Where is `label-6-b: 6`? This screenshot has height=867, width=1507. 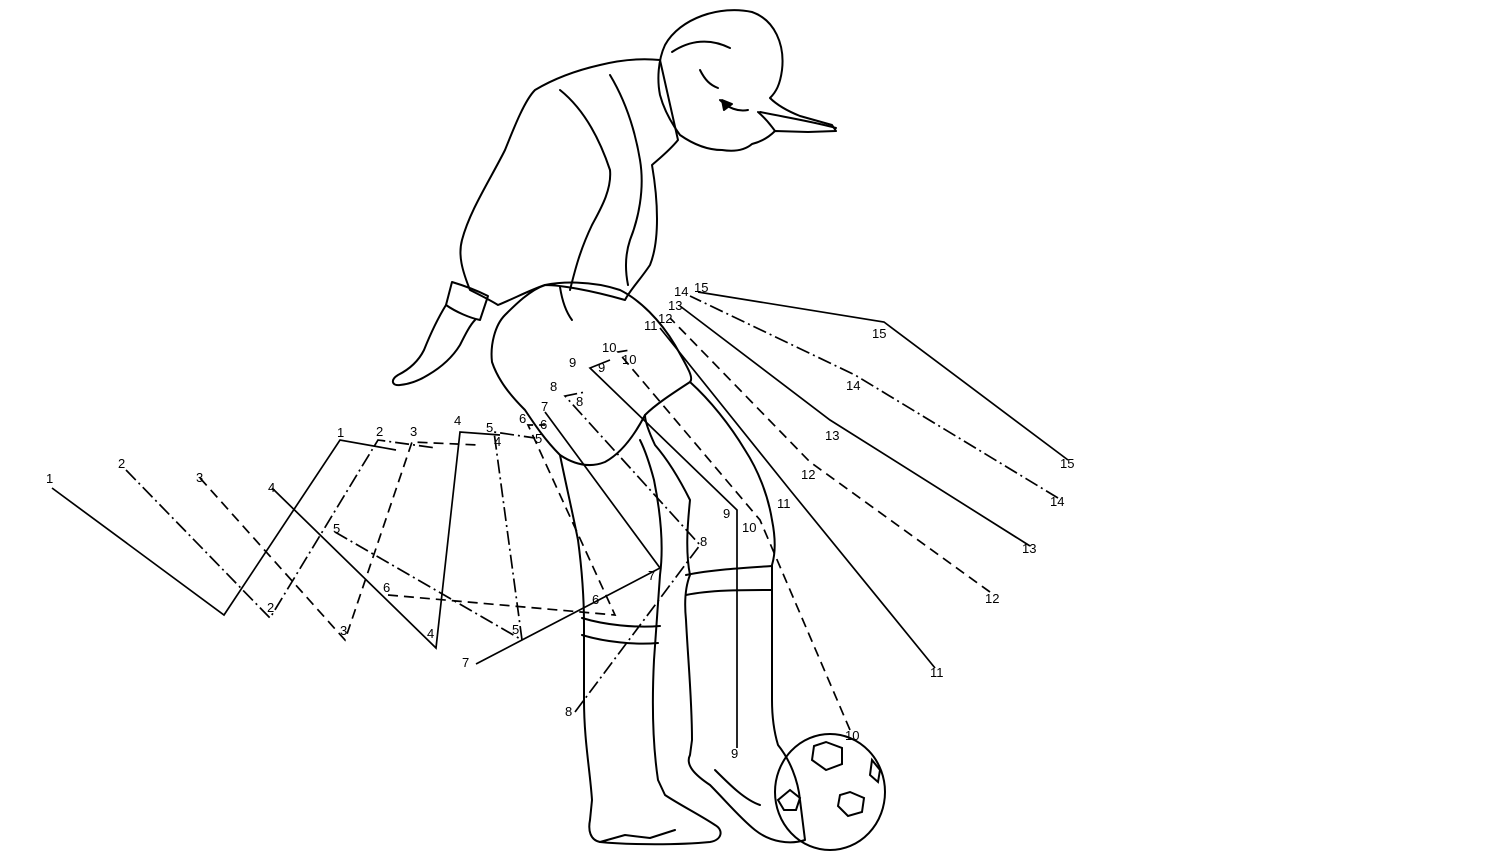 label-6-b: 6 is located at coordinates (595, 599).